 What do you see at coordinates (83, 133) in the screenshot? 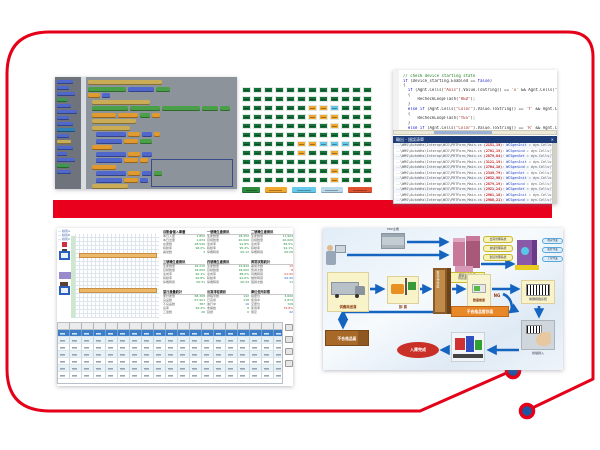
I see `palette-scrollbar` at bounding box center [83, 133].